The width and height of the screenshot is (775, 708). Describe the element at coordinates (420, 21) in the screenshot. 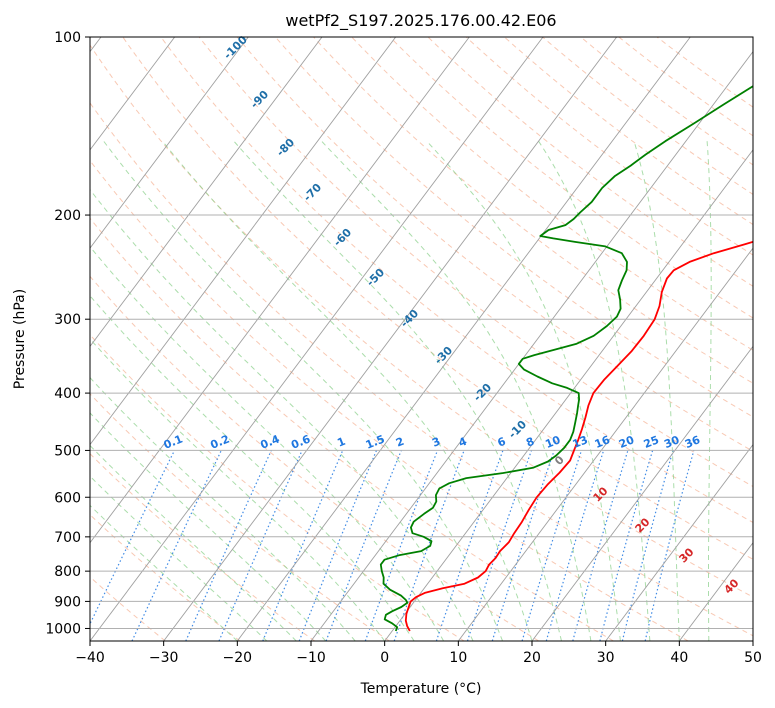

I see `chart-title: wetPf2_S197.2025.176.00.42.E06` at that location.